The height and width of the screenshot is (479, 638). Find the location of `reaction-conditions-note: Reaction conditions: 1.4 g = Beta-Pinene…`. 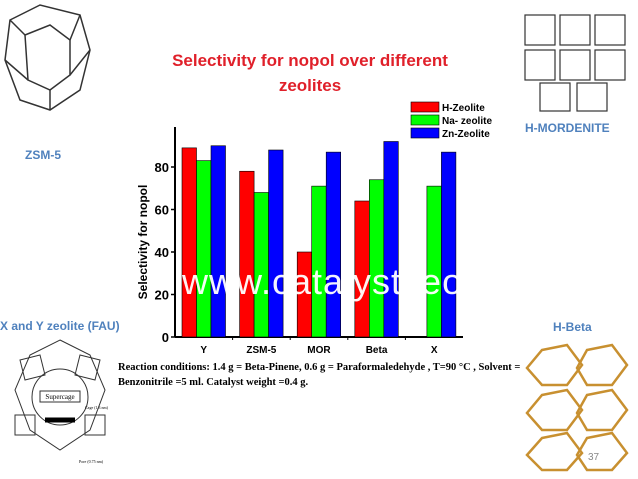

reaction-conditions-note: Reaction conditions: 1.4 g = Beta-Pinene… is located at coordinates (319, 375).